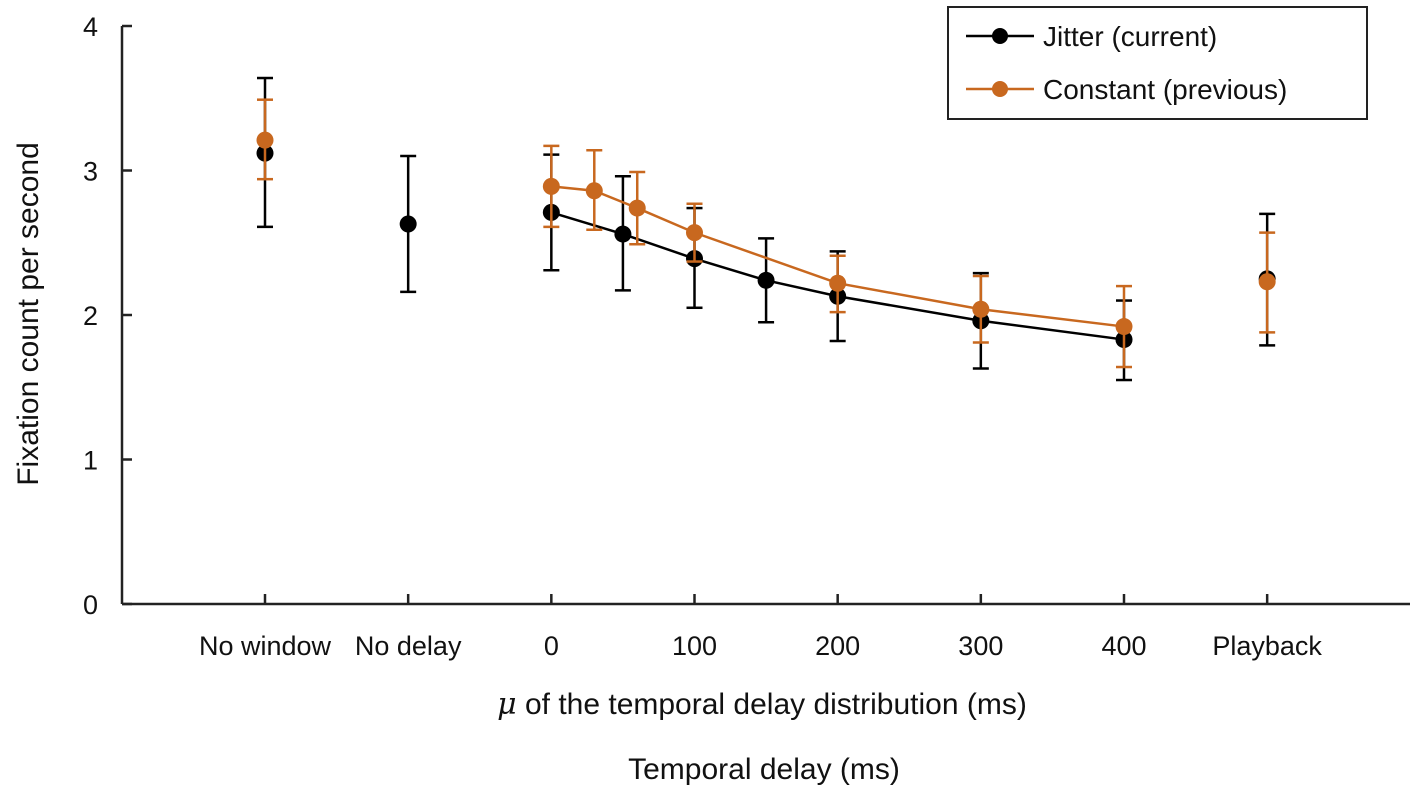  What do you see at coordinates (90, 461) in the screenshot?
I see `y-tick-label: 1` at bounding box center [90, 461].